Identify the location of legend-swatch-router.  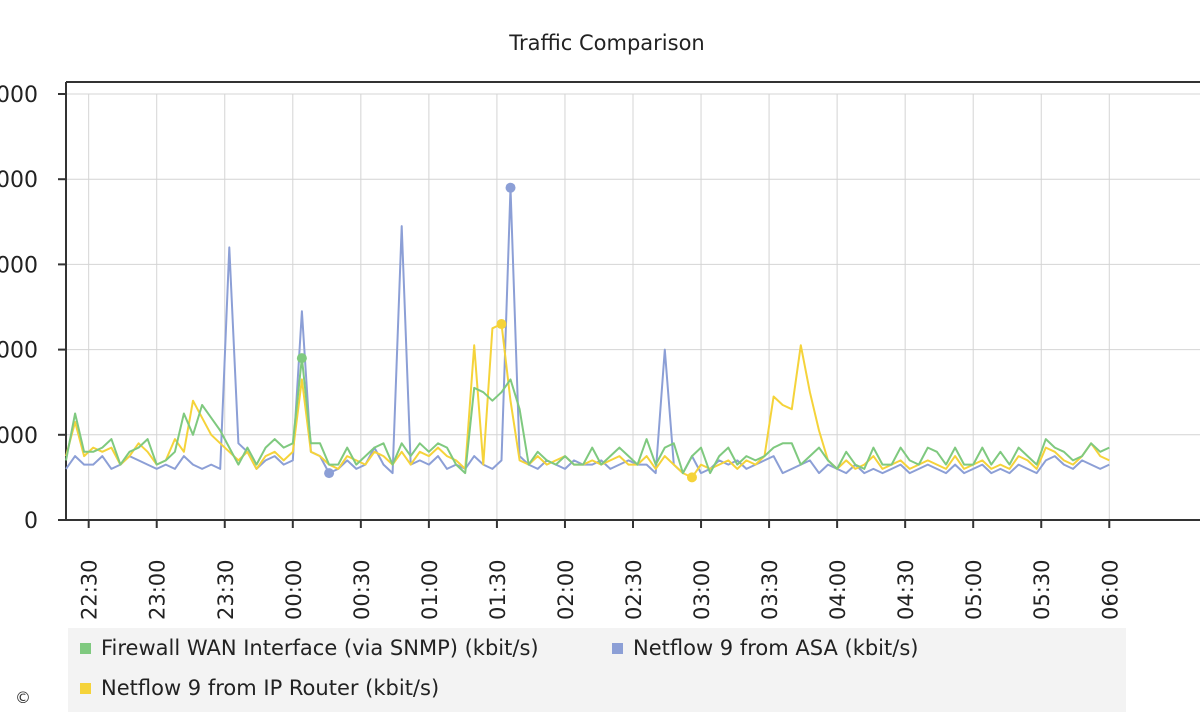
(85, 688).